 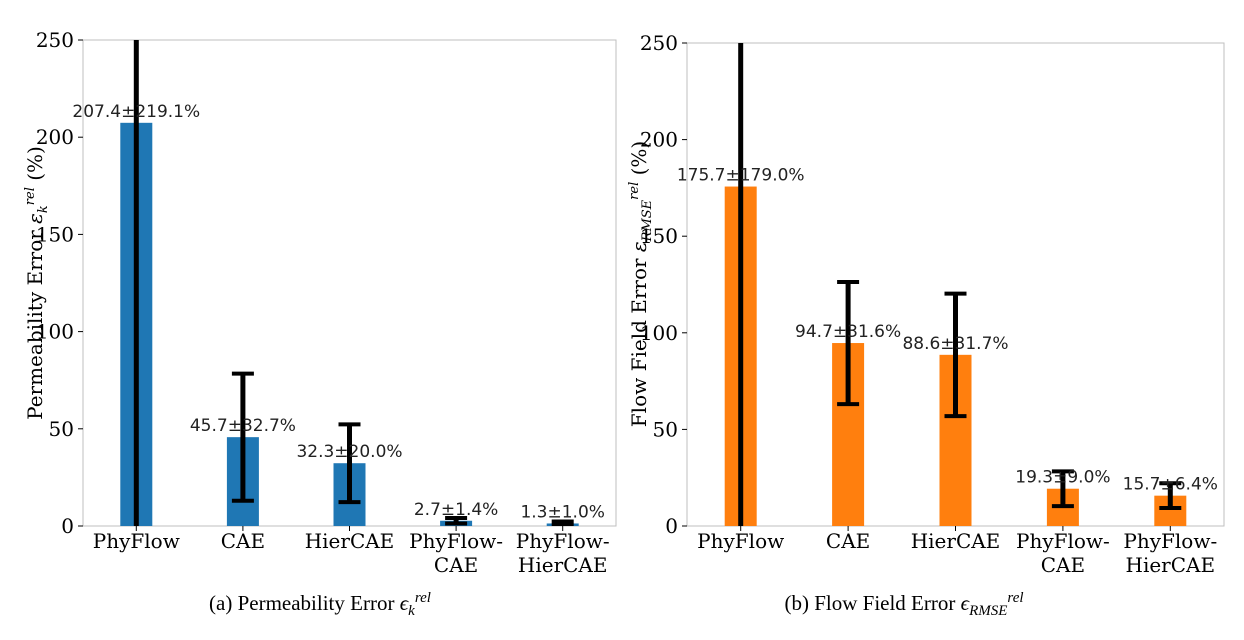 I want to click on caption-a-sub: k, so click(x=411, y=611).